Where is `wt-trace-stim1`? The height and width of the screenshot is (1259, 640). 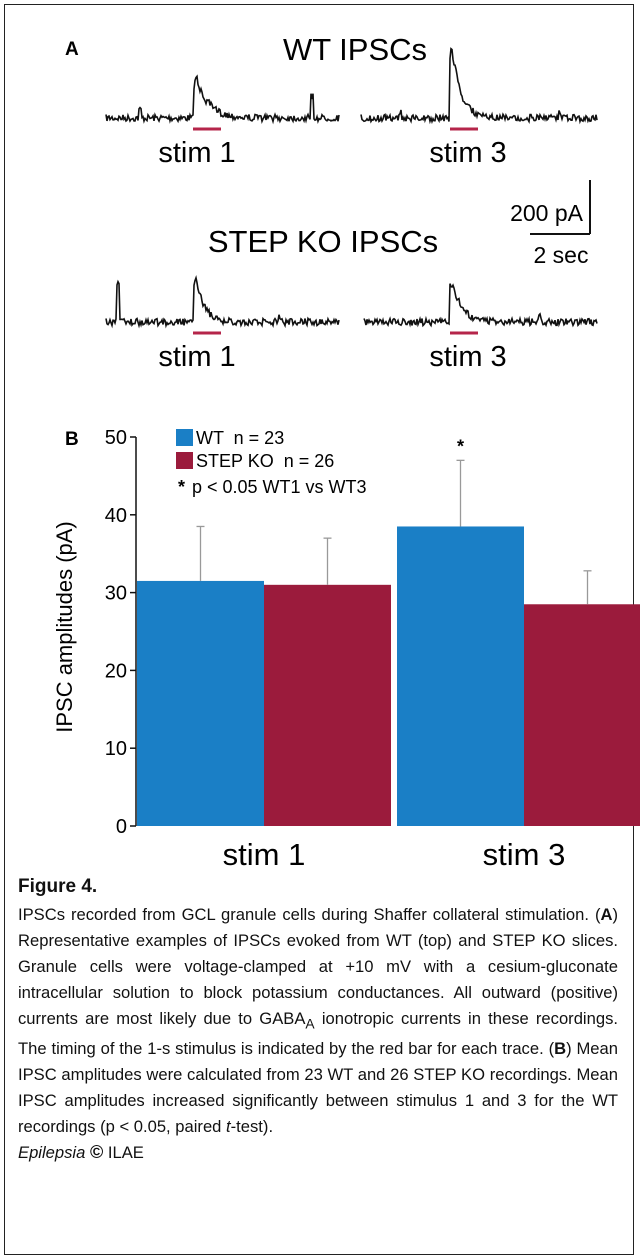
wt-trace-stim1 is located at coordinates (222, 99).